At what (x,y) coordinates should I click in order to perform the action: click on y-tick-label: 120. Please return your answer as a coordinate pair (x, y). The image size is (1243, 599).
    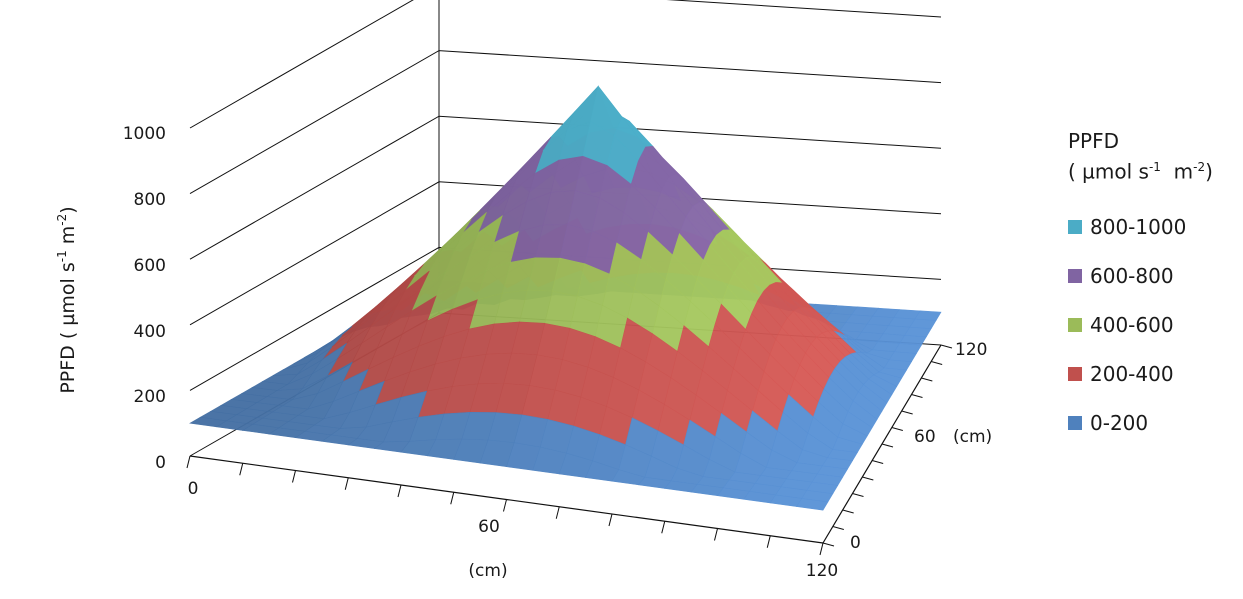
    Looking at the image, I should click on (971, 350).